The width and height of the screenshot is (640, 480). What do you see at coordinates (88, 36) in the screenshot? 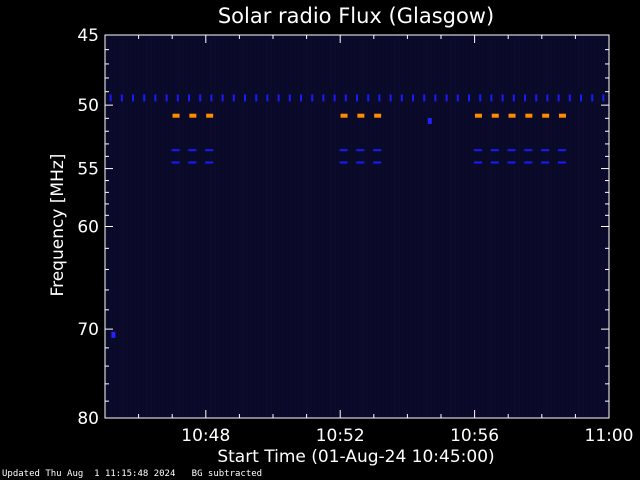
I see `y-tick-label: 45` at bounding box center [88, 36].